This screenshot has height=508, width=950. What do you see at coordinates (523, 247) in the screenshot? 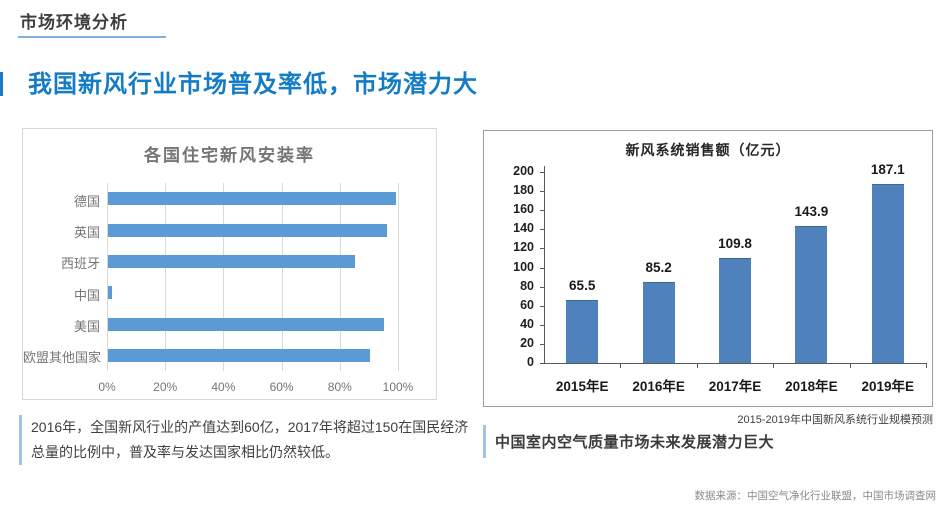
I see `y-axis-tick-label: 120` at bounding box center [523, 247].